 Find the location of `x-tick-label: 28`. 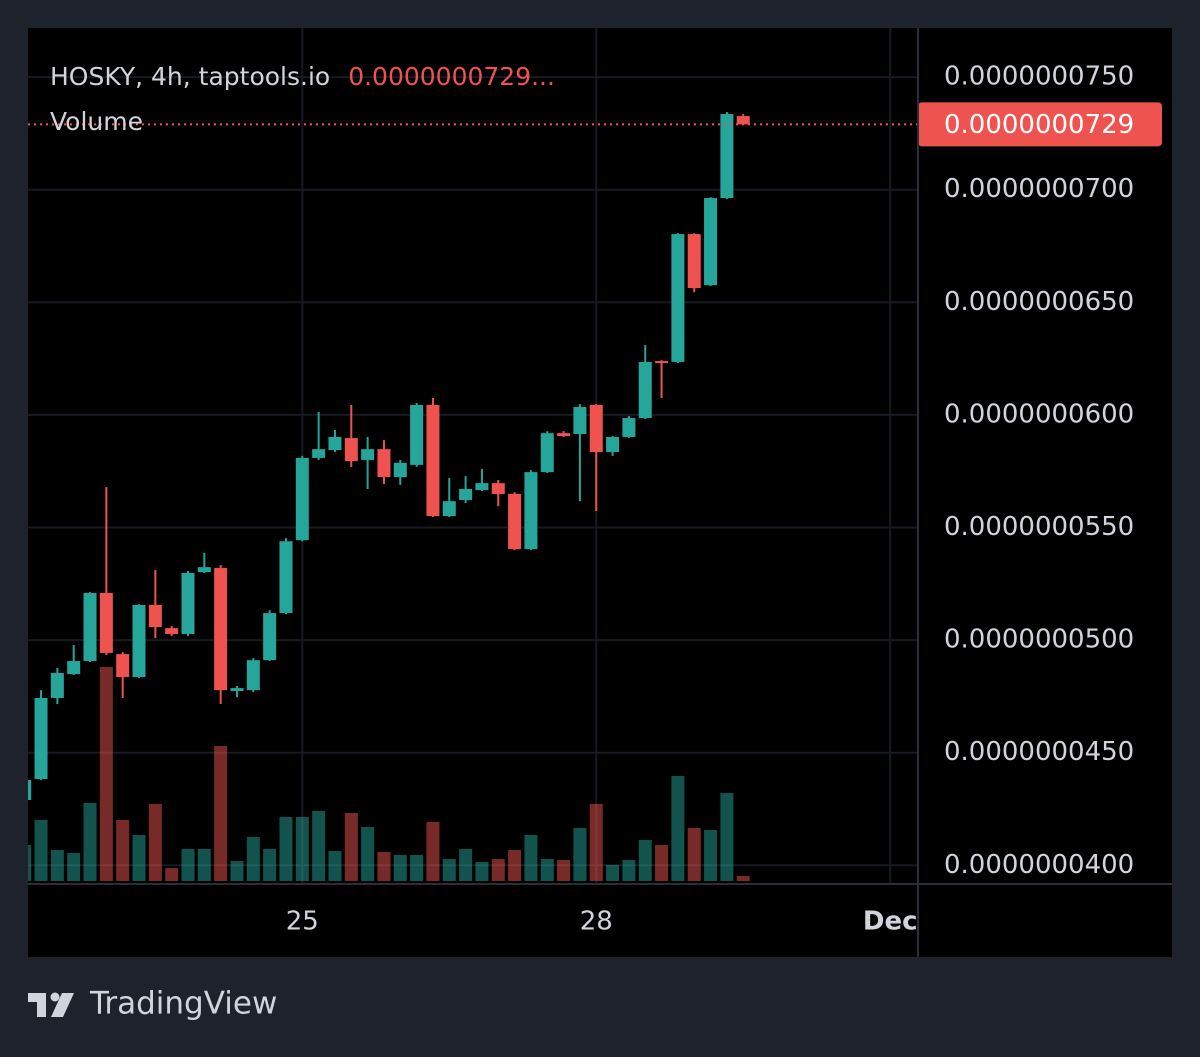

x-tick-label: 28 is located at coordinates (596, 922).